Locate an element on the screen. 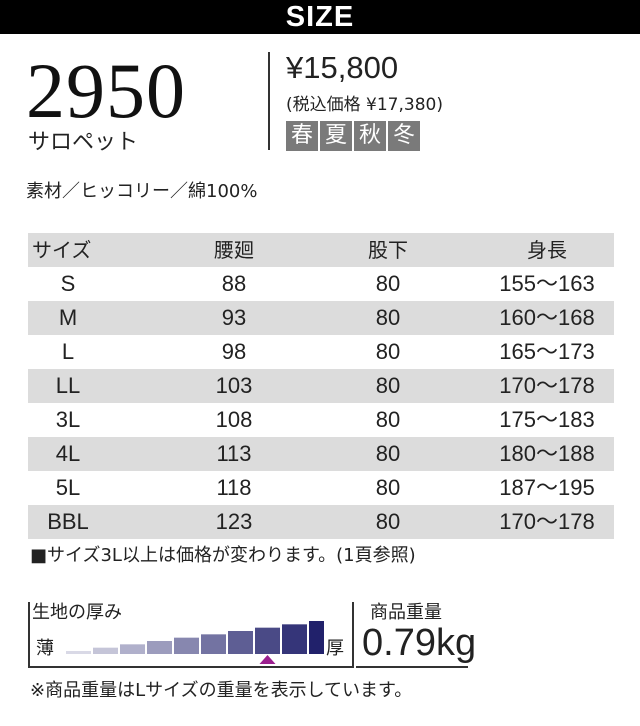 Image resolution: width=640 pixels, height=726 pixels. material-info: 素材／ヒッコリー／綿100% is located at coordinates (142, 191).